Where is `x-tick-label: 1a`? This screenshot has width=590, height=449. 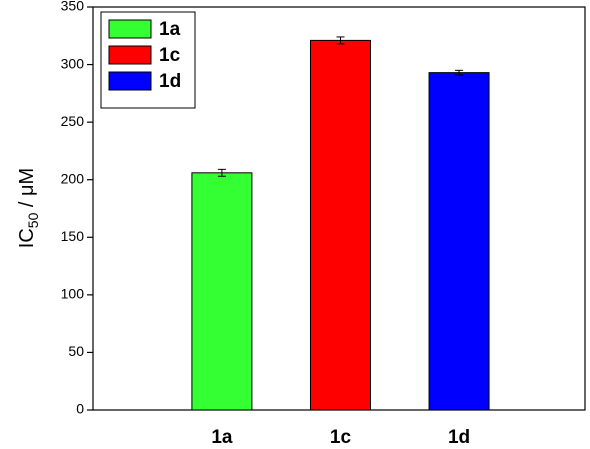
x-tick-label: 1a is located at coordinates (222, 437).